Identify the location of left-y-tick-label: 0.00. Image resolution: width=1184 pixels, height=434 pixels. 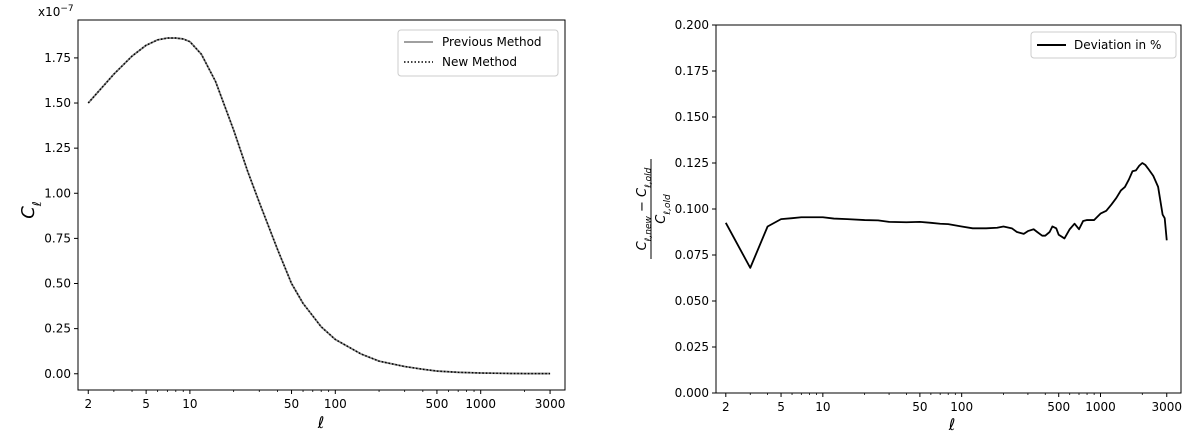
(57, 374).